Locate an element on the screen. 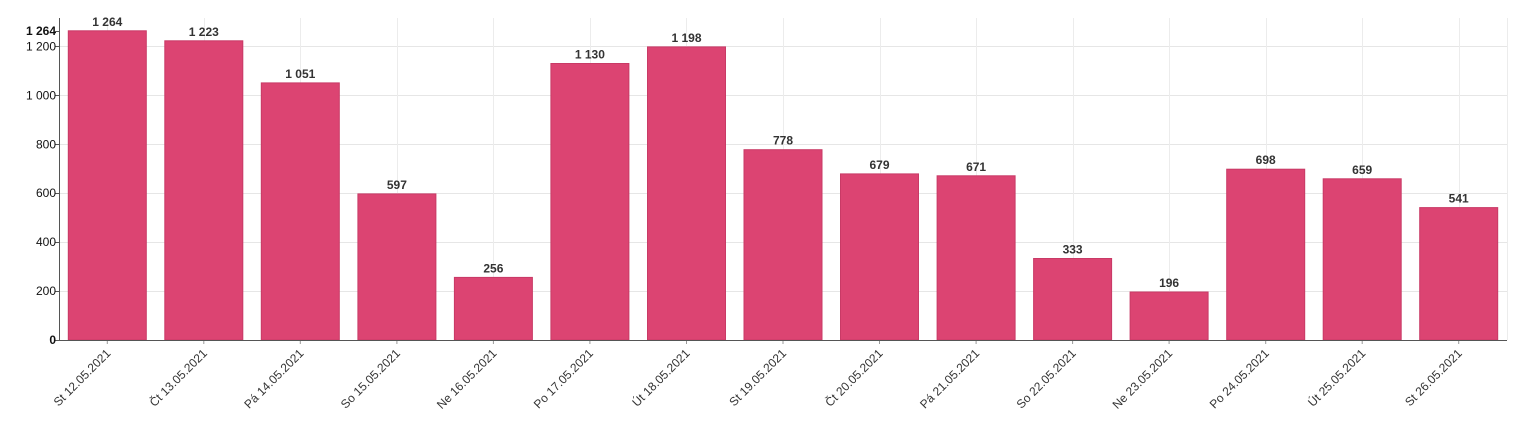 Image resolution: width=1519 pixels, height=428 pixels. bar-value-label: 778 is located at coordinates (783, 141).